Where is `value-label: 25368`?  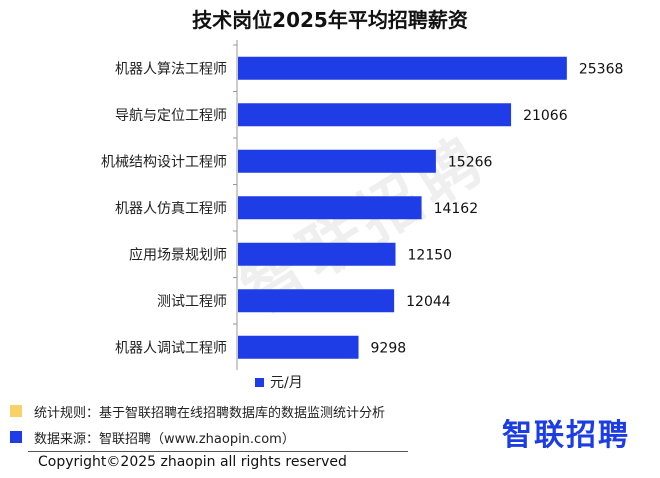
value-label: 25368 is located at coordinates (601, 69).